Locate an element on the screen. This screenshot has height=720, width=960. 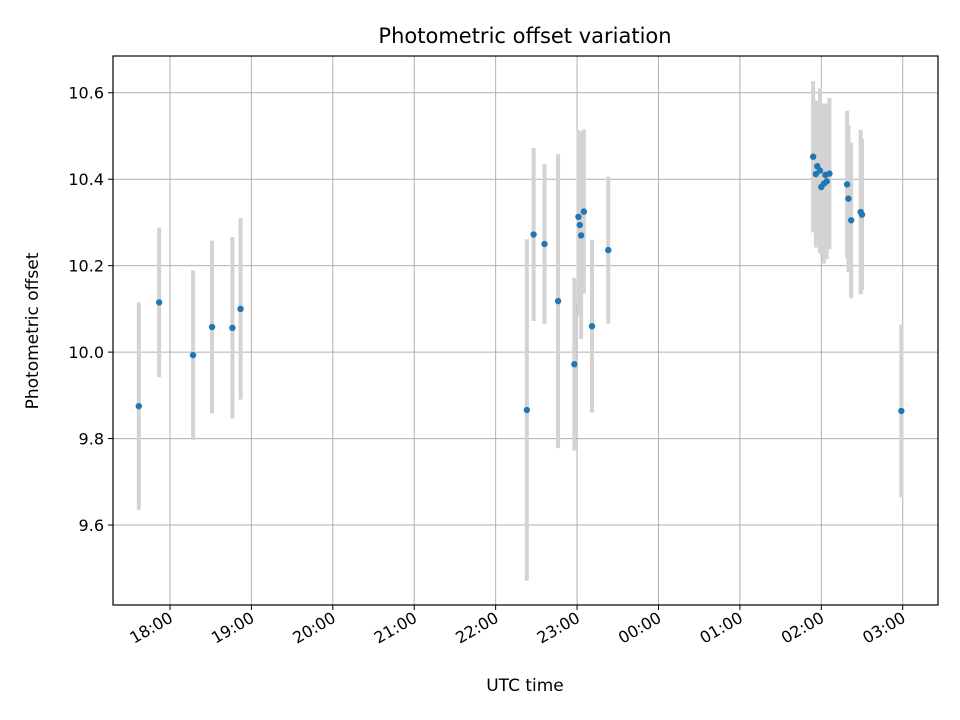
y-tick-label: 10.4 is located at coordinates (86, 179).